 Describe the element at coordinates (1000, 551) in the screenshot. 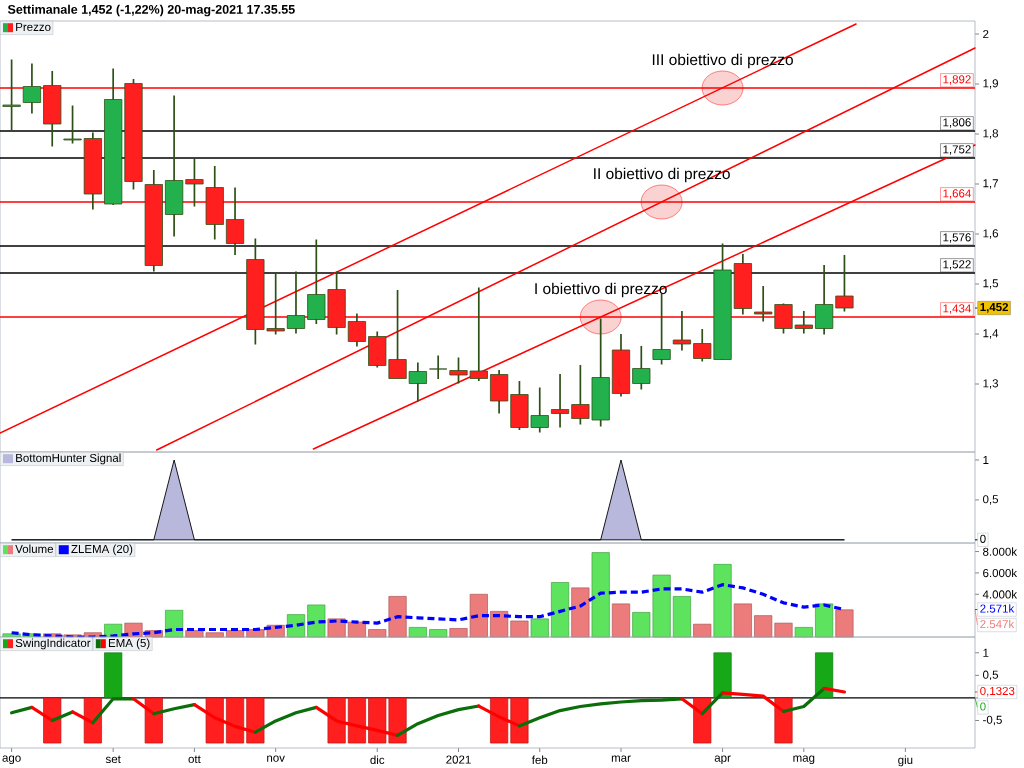

I see `y-tick-label: 8.000k` at that location.